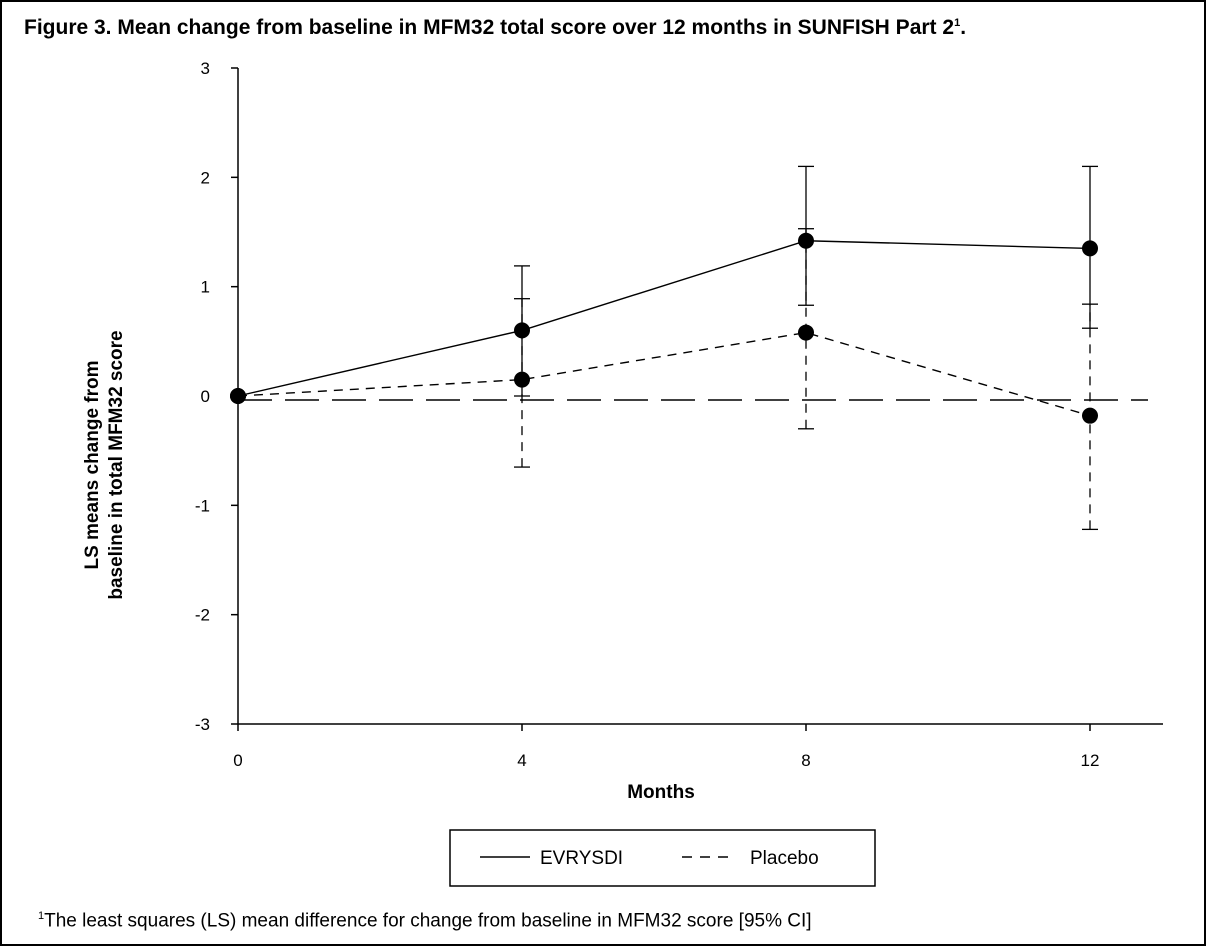 This screenshot has width=1206, height=946. What do you see at coordinates (661, 792) in the screenshot?
I see `x-axis-label: Months` at bounding box center [661, 792].